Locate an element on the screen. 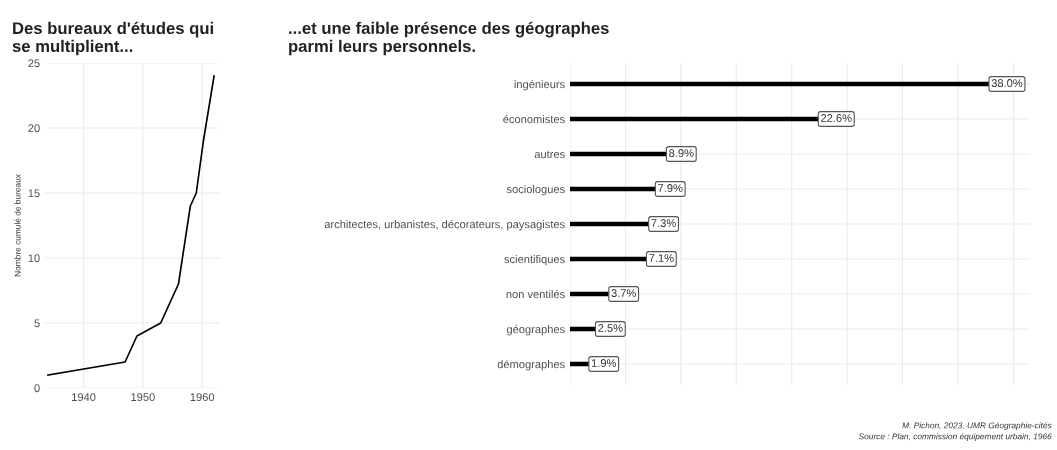  y-tick-label: scientifiques is located at coordinates (534, 260).